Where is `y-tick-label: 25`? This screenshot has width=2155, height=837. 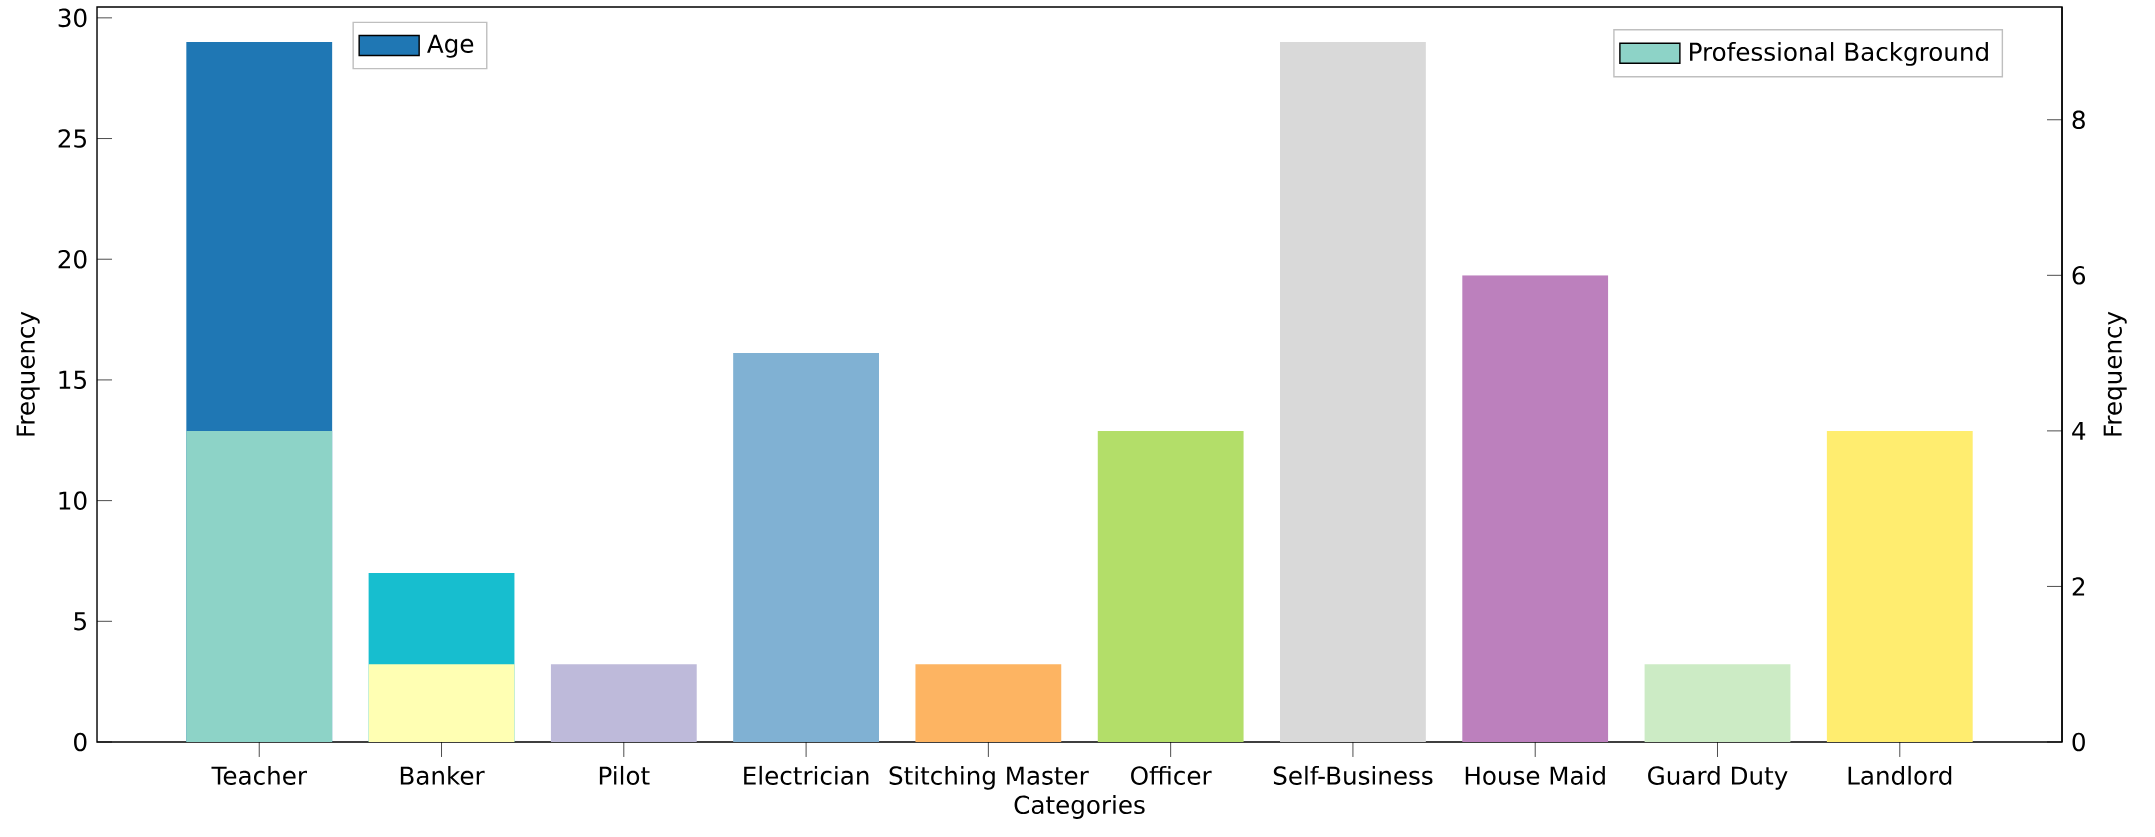
y-tick-label: 25 is located at coordinates (72, 138).